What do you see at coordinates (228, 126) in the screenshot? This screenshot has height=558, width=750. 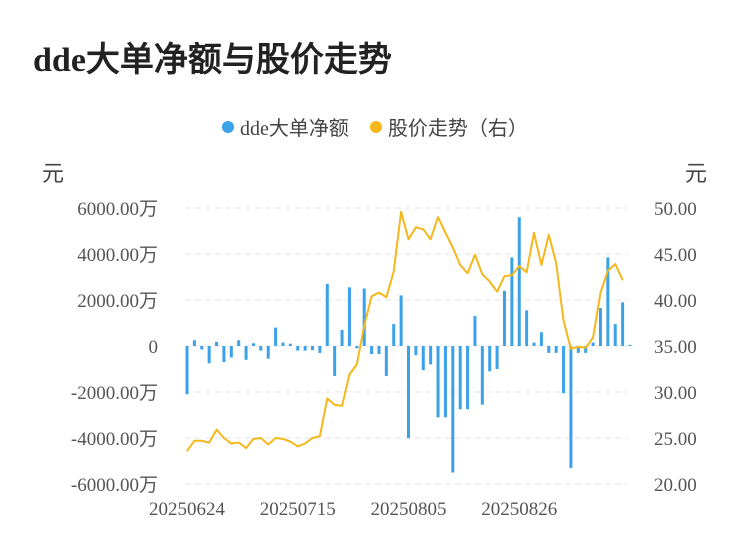 I see `legend-dot-dde` at bounding box center [228, 126].